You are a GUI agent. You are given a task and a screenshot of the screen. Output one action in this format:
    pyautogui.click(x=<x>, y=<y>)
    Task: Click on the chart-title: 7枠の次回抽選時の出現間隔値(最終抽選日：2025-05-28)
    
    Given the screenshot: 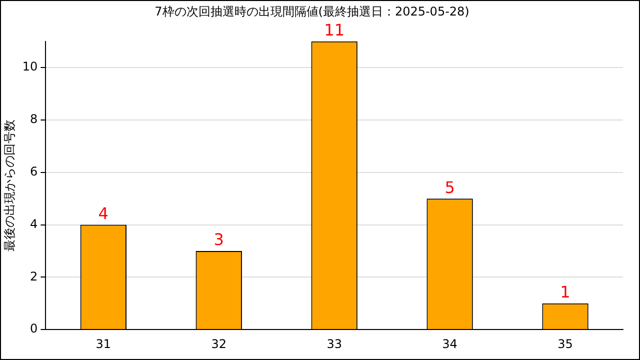 What is the action you would take?
    pyautogui.click(x=312, y=11)
    